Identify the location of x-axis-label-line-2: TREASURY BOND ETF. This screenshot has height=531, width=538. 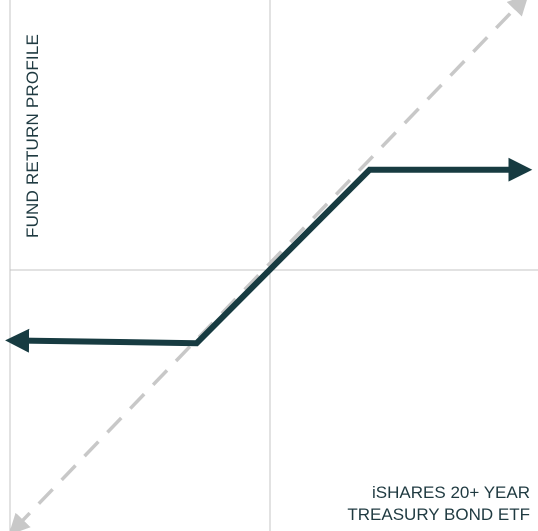
(438, 514).